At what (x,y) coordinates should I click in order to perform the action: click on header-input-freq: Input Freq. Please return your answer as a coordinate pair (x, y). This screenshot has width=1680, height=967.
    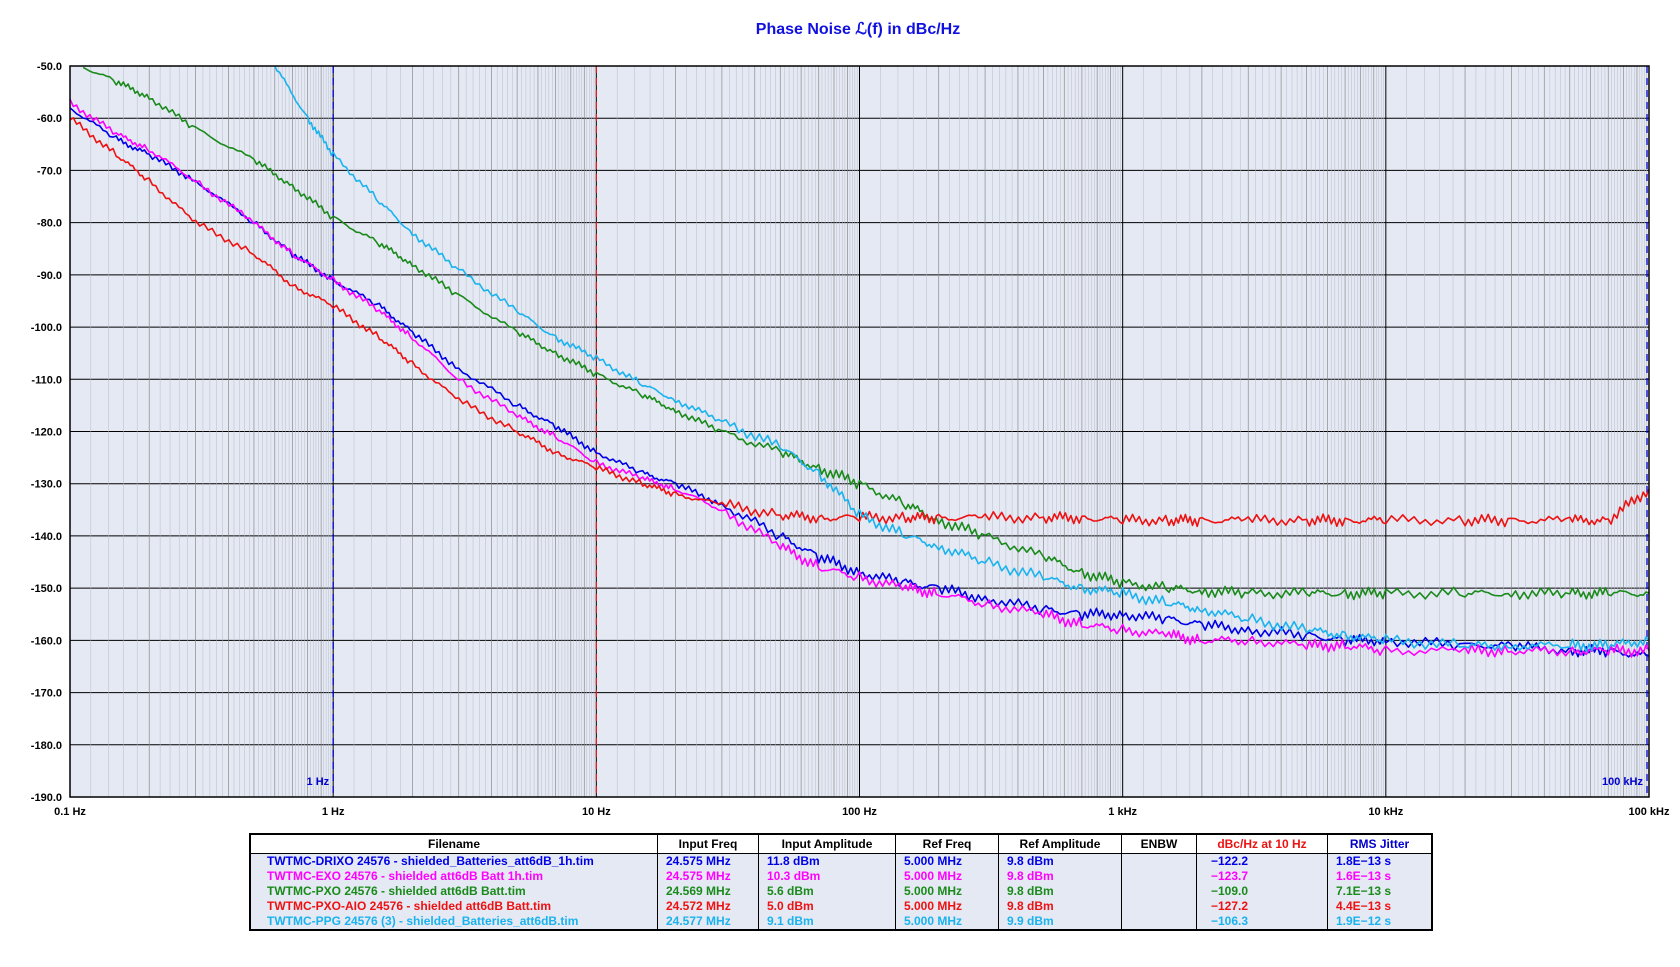
    Looking at the image, I should click on (708, 843).